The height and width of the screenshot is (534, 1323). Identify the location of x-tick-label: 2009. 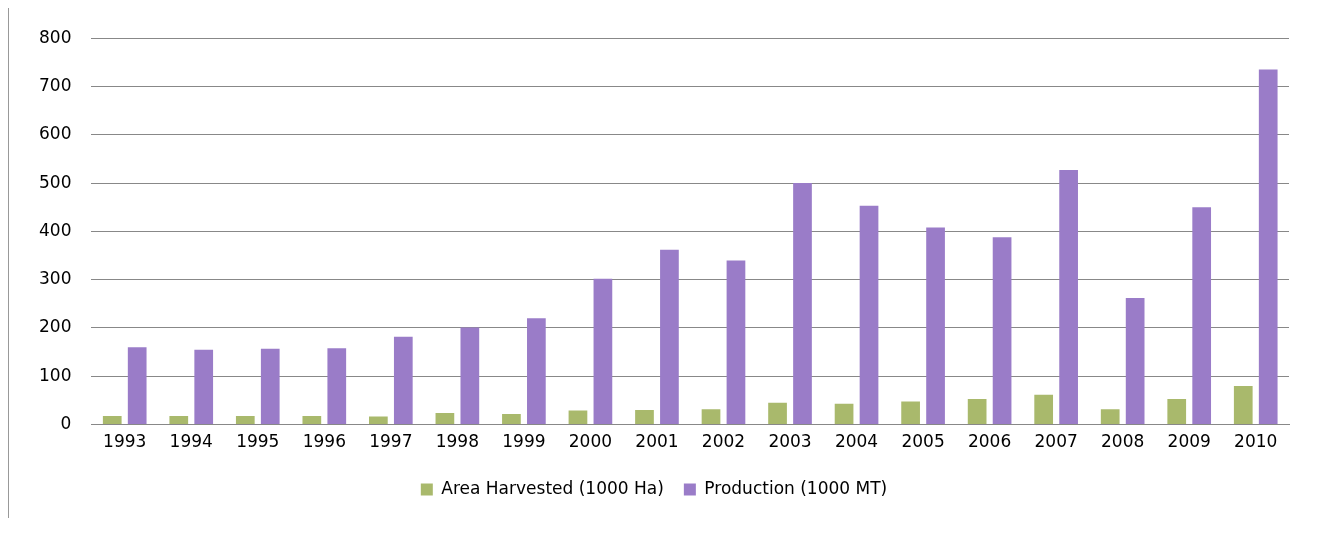
(1189, 441).